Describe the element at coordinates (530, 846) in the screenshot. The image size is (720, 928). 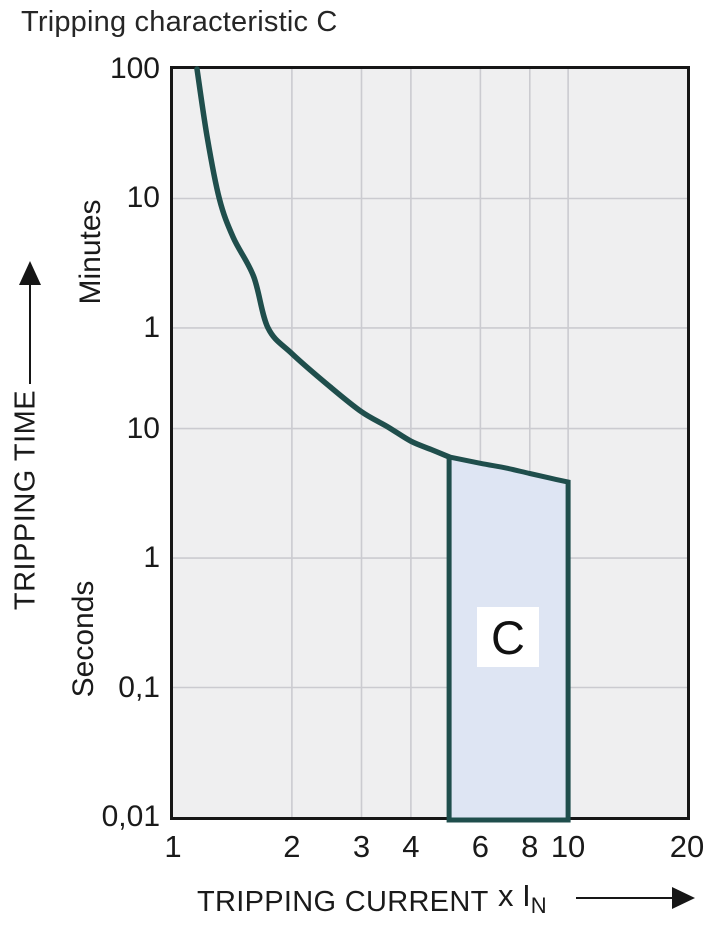
I see `x-tick-label: 8` at that location.